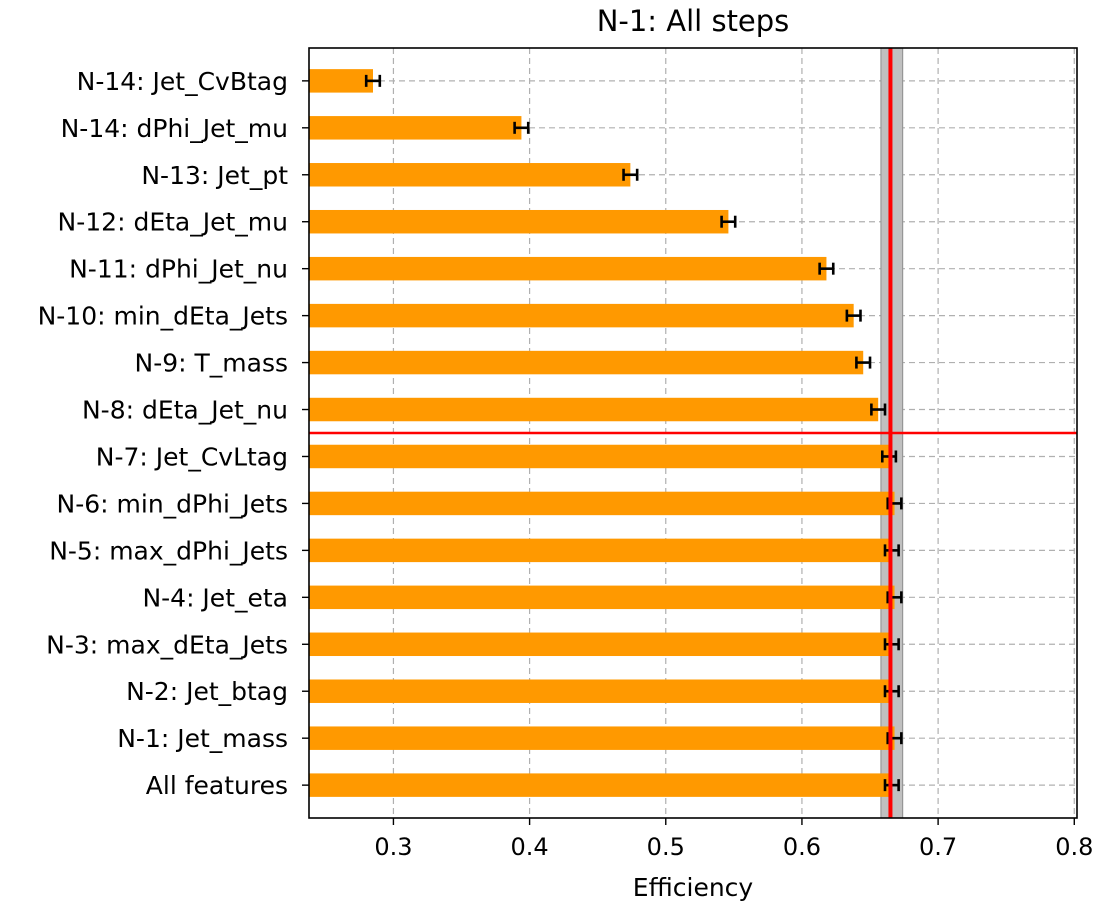 Image resolution: width=1104 pixels, height=906 pixels. What do you see at coordinates (182, 81) in the screenshot?
I see `category-label: N-14: Jet_CvBtag` at bounding box center [182, 81].